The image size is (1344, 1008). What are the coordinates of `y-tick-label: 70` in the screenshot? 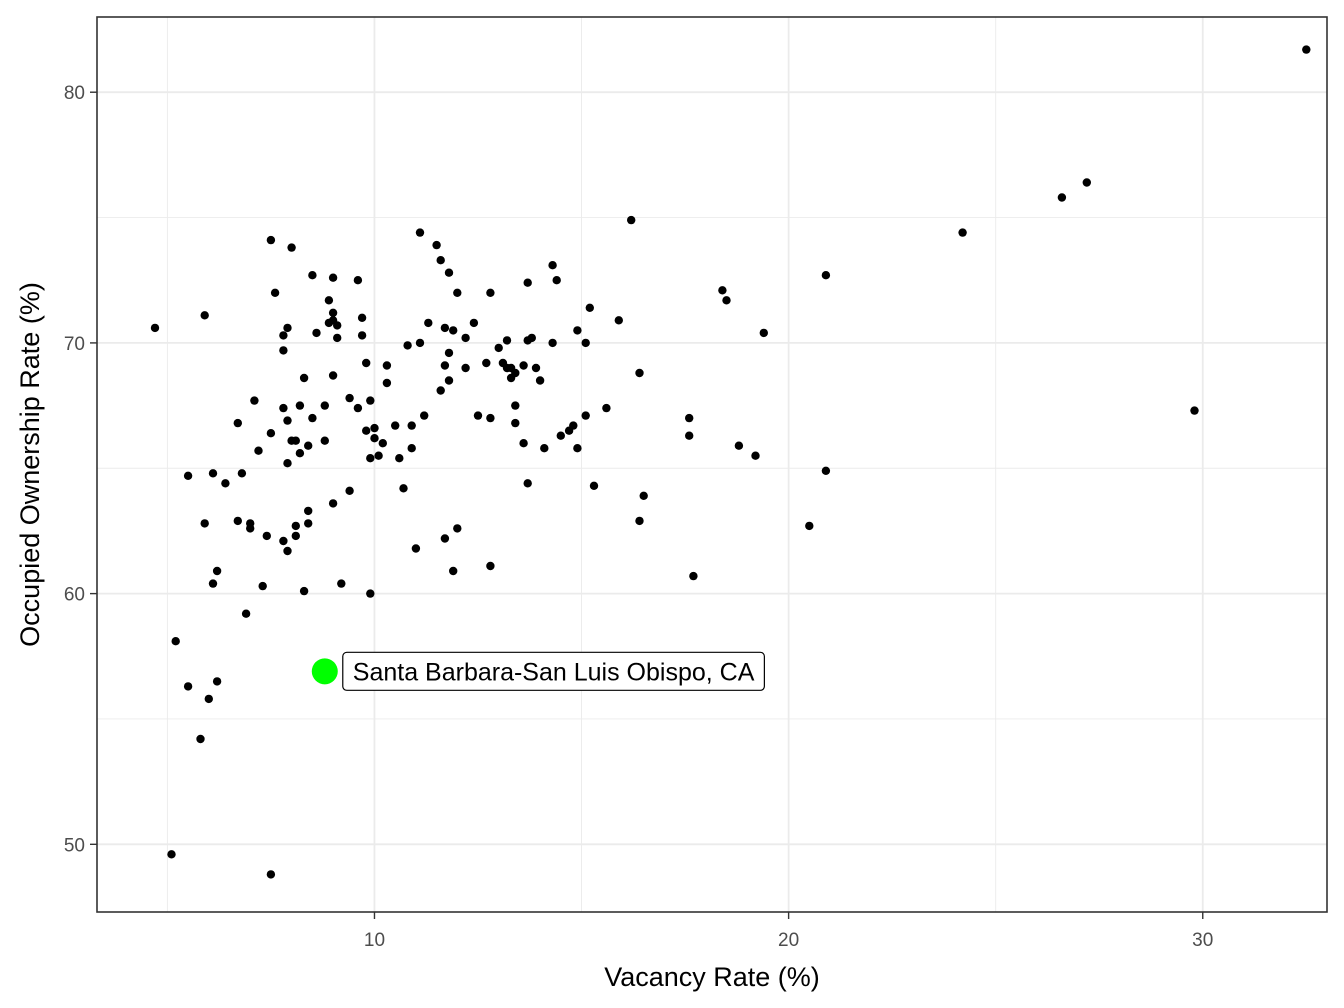 It's located at (74, 344).